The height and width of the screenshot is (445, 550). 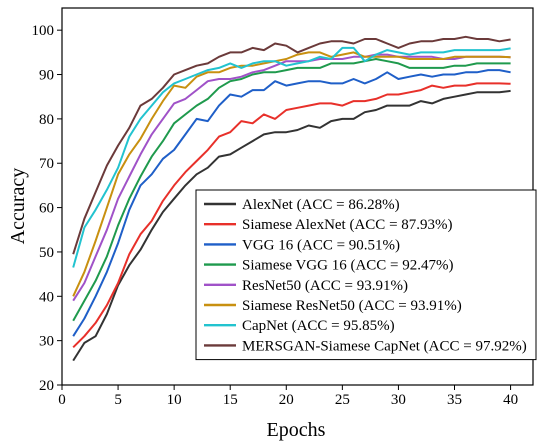 I want to click on x-tick-label: 40, so click(x=510, y=400).